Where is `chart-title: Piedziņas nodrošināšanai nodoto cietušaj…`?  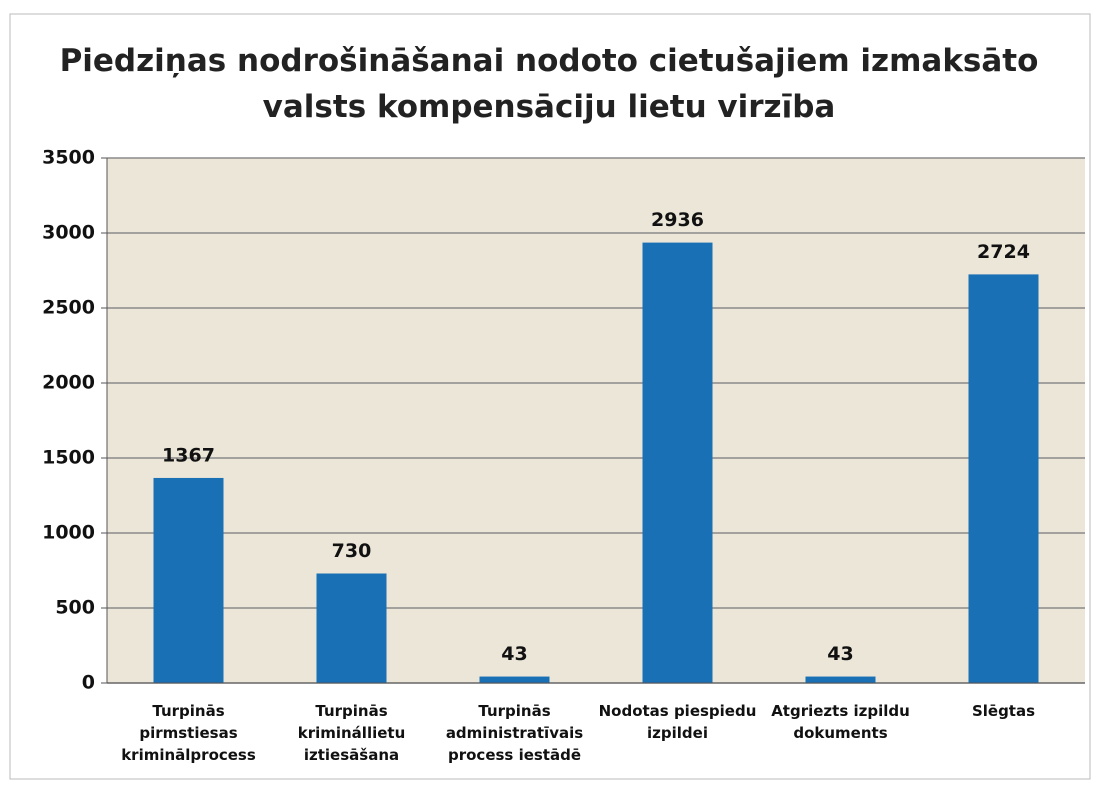 chart-title: Piedziņas nodrošināšanai nodoto cietušaj… is located at coordinates (549, 84).